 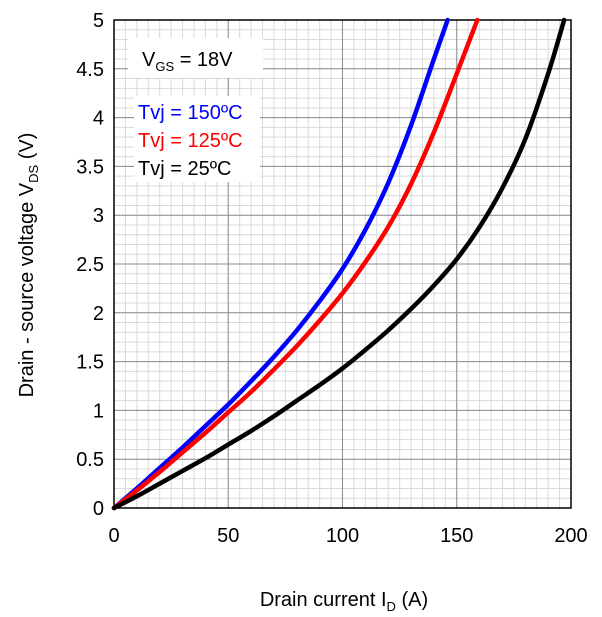 What do you see at coordinates (90, 70) in the screenshot?
I see `y-tick-label: 4.5` at bounding box center [90, 70].